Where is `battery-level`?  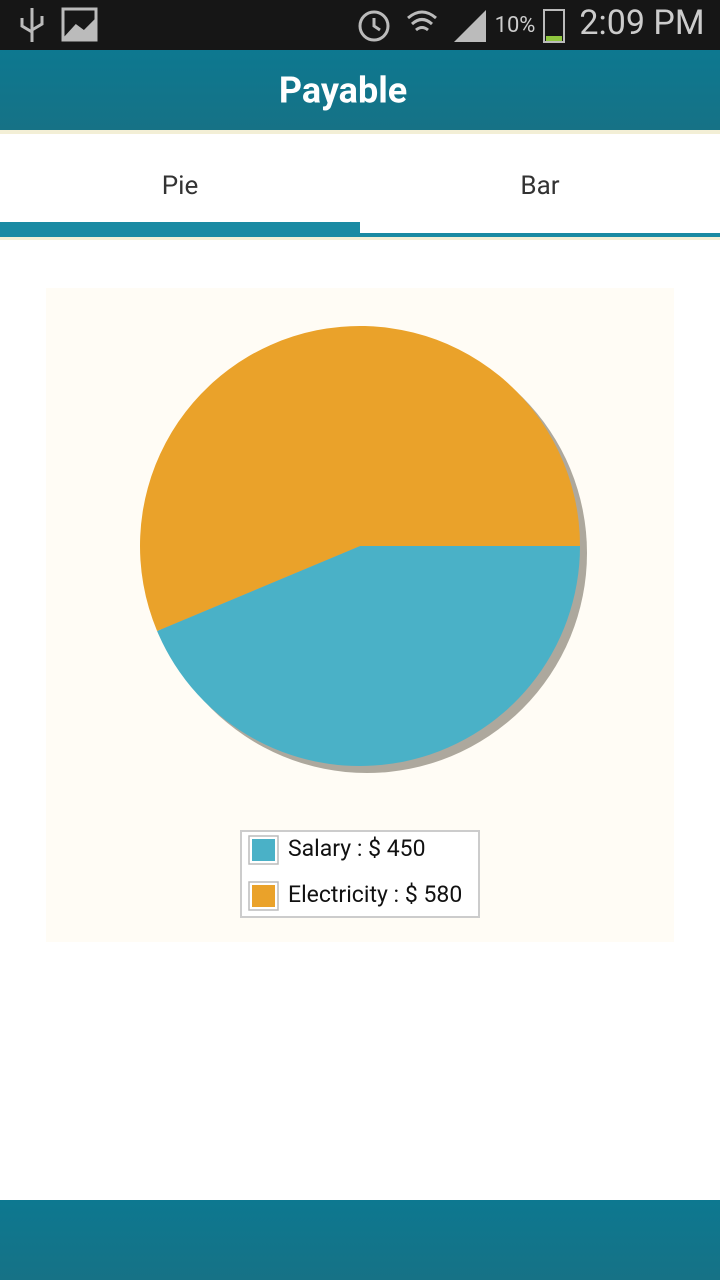 battery-level is located at coordinates (554, 38).